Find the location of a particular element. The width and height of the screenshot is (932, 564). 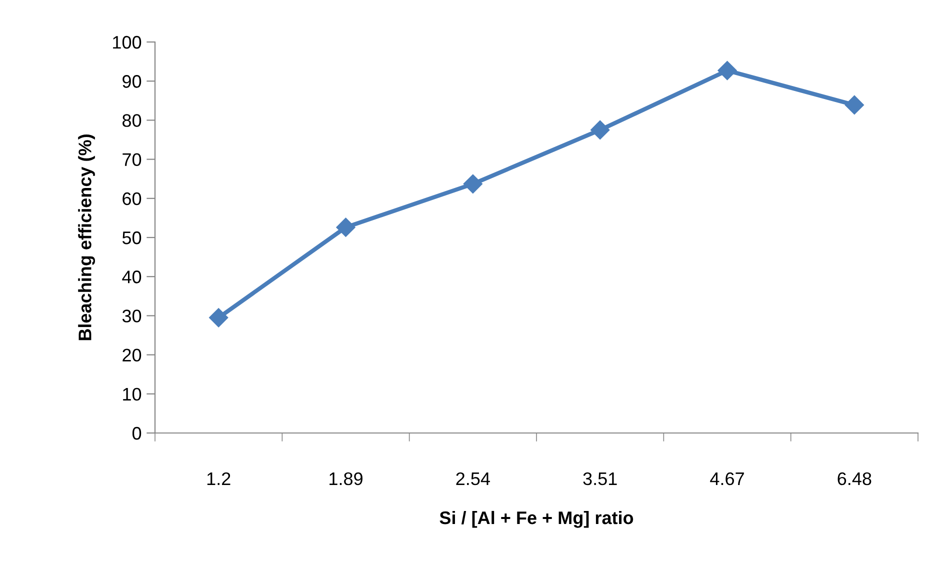

y-tick-label: 20 is located at coordinates (132, 355).